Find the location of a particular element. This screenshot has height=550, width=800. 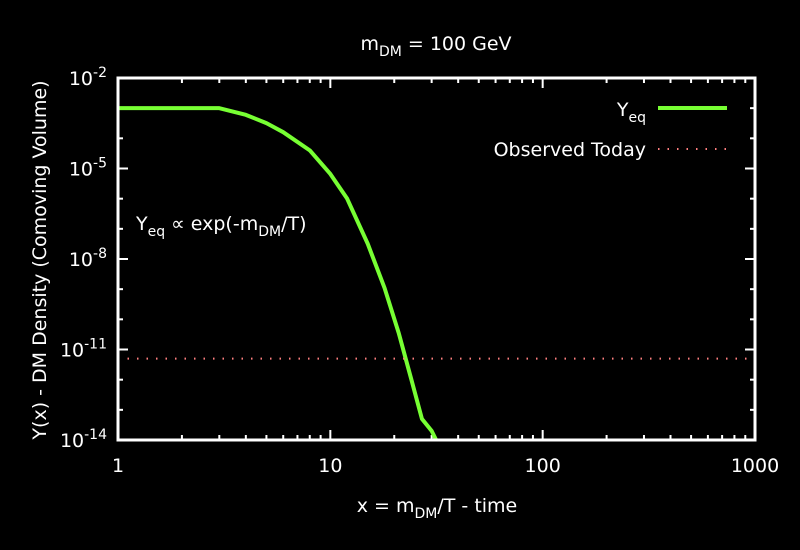

x-tick-label: 1 is located at coordinates (118, 466).